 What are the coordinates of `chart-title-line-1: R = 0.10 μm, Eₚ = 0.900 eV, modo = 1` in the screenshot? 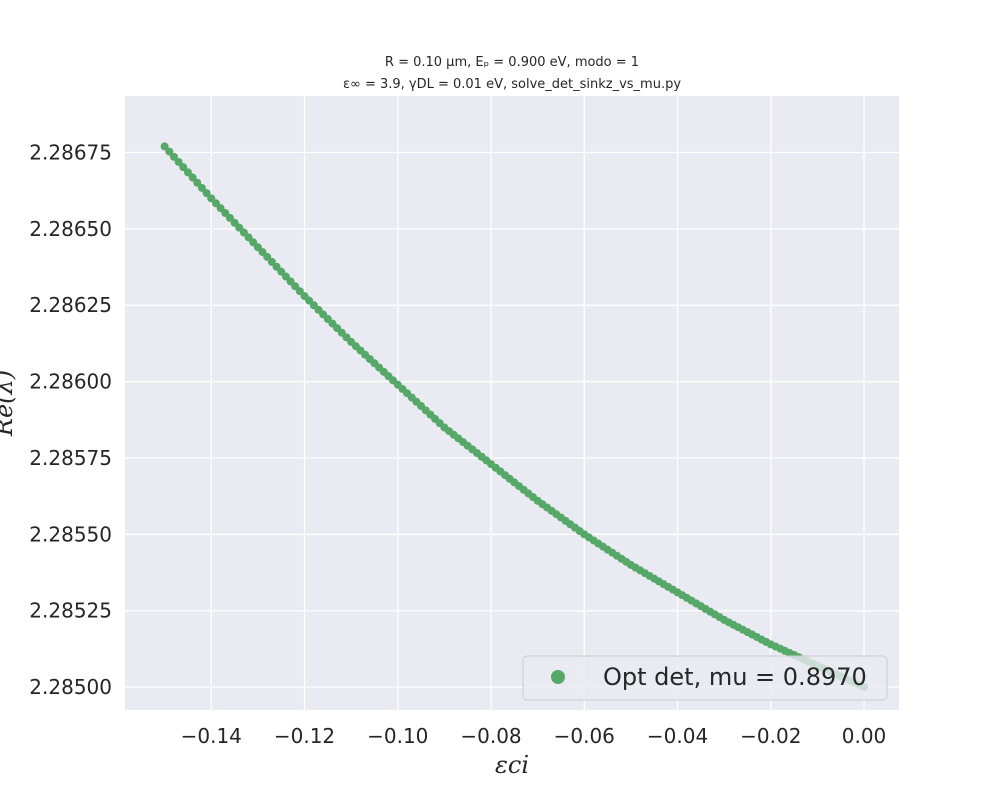 It's located at (512, 62).